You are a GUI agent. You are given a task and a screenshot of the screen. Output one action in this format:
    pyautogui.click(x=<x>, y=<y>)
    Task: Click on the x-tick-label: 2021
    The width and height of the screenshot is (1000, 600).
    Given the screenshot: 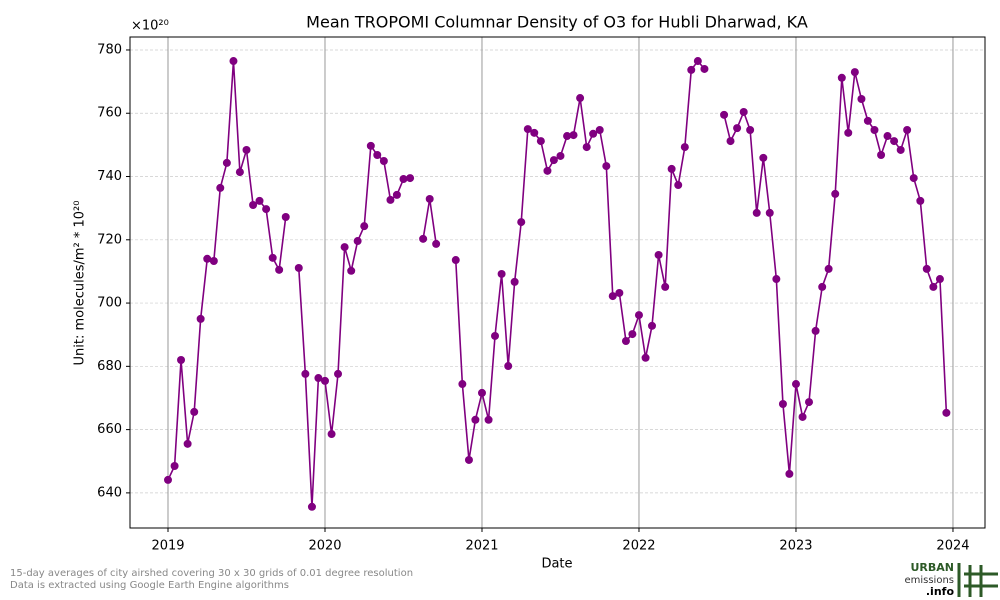 What is the action you would take?
    pyautogui.click(x=481, y=546)
    